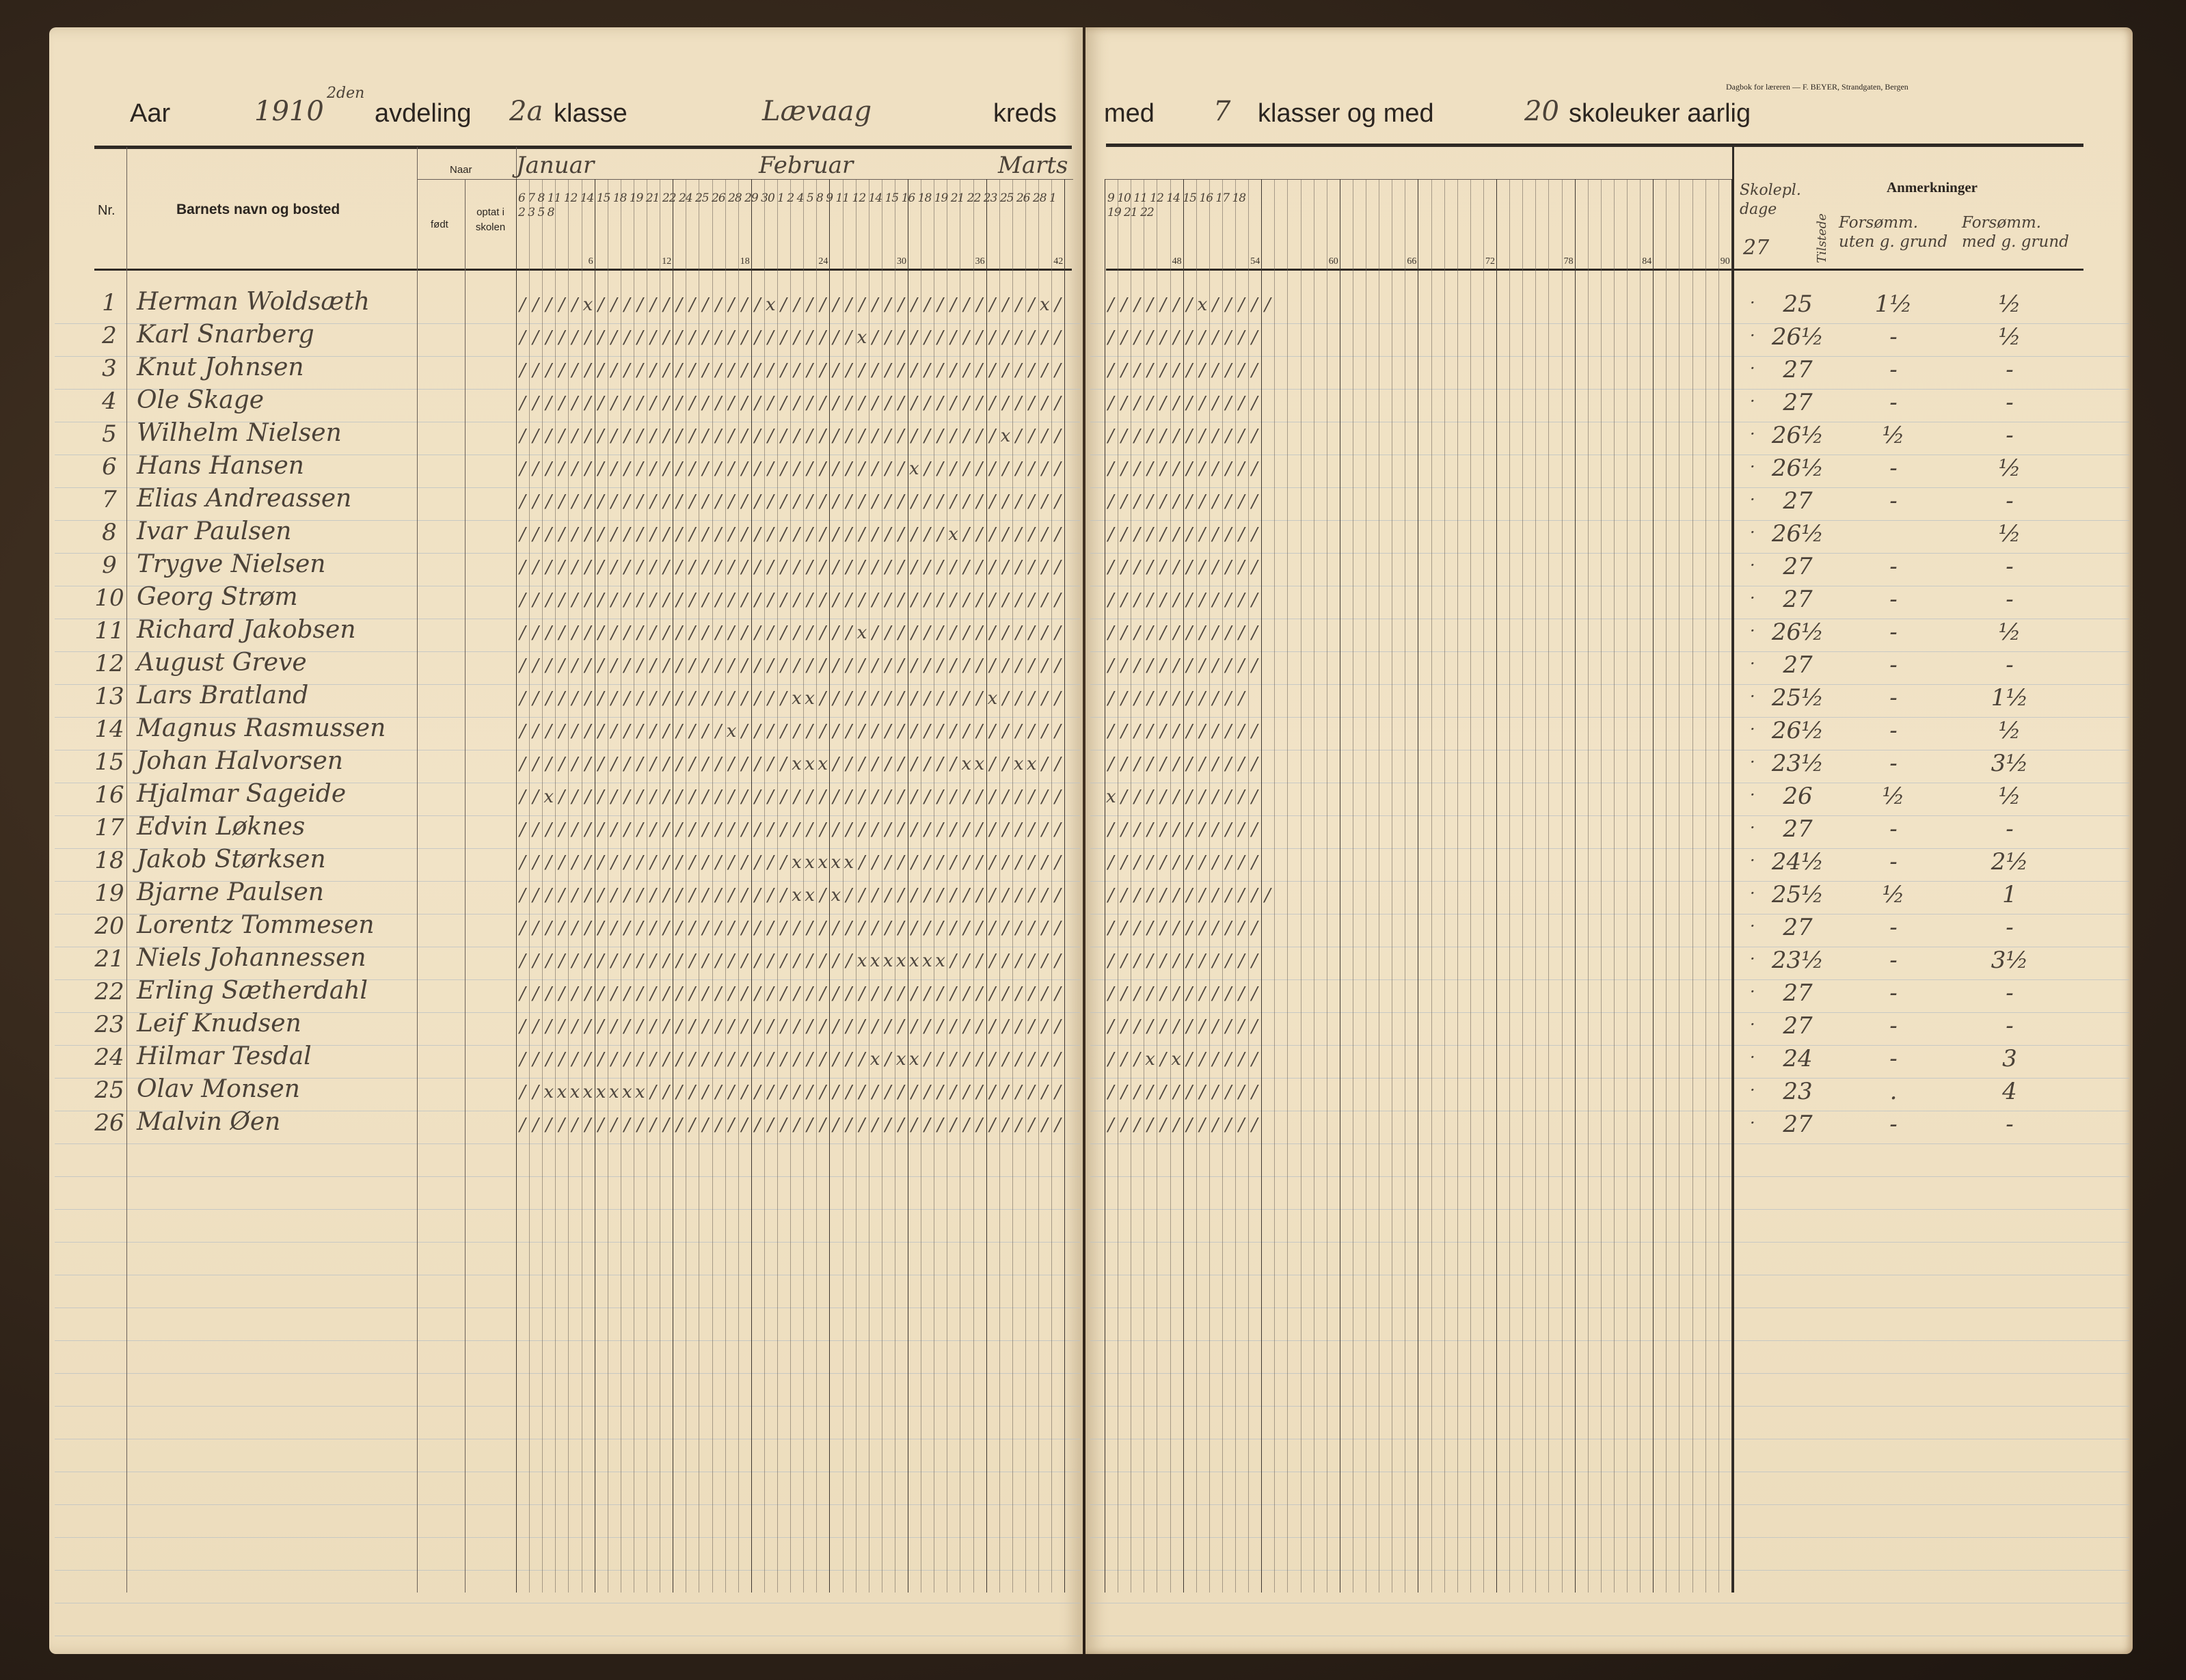 This screenshot has width=2186, height=1680. What do you see at coordinates (1568, 261) in the screenshot?
I see `column-number-tick: 78` at bounding box center [1568, 261].